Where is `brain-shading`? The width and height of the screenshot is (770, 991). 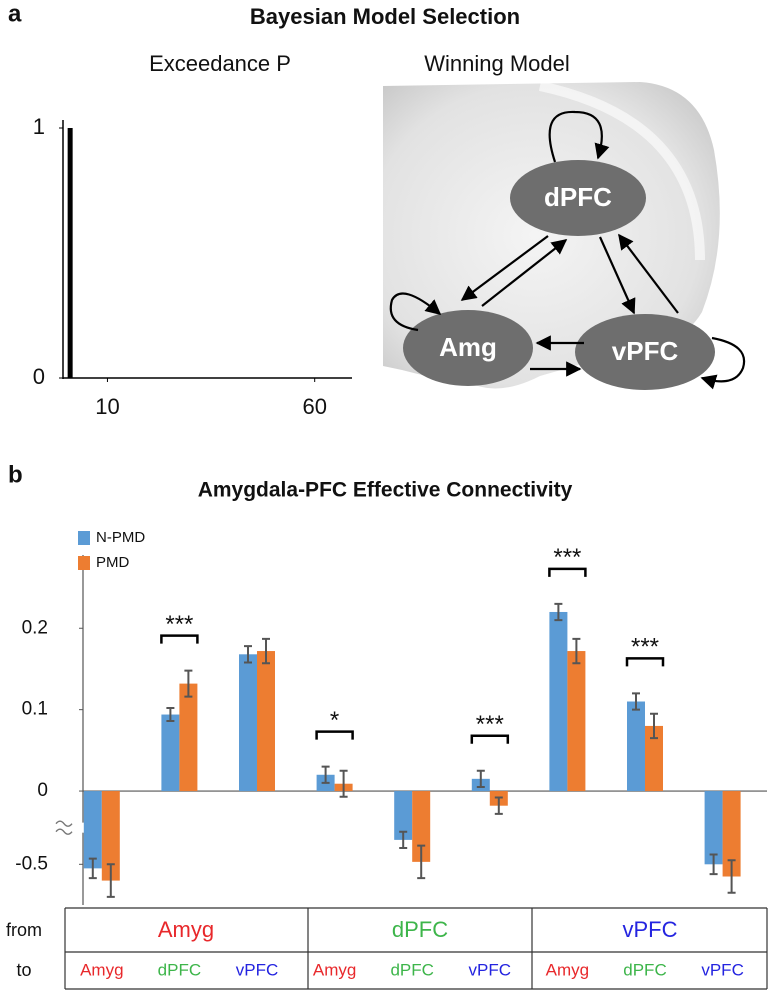
brain-shading is located at coordinates (621, 171).